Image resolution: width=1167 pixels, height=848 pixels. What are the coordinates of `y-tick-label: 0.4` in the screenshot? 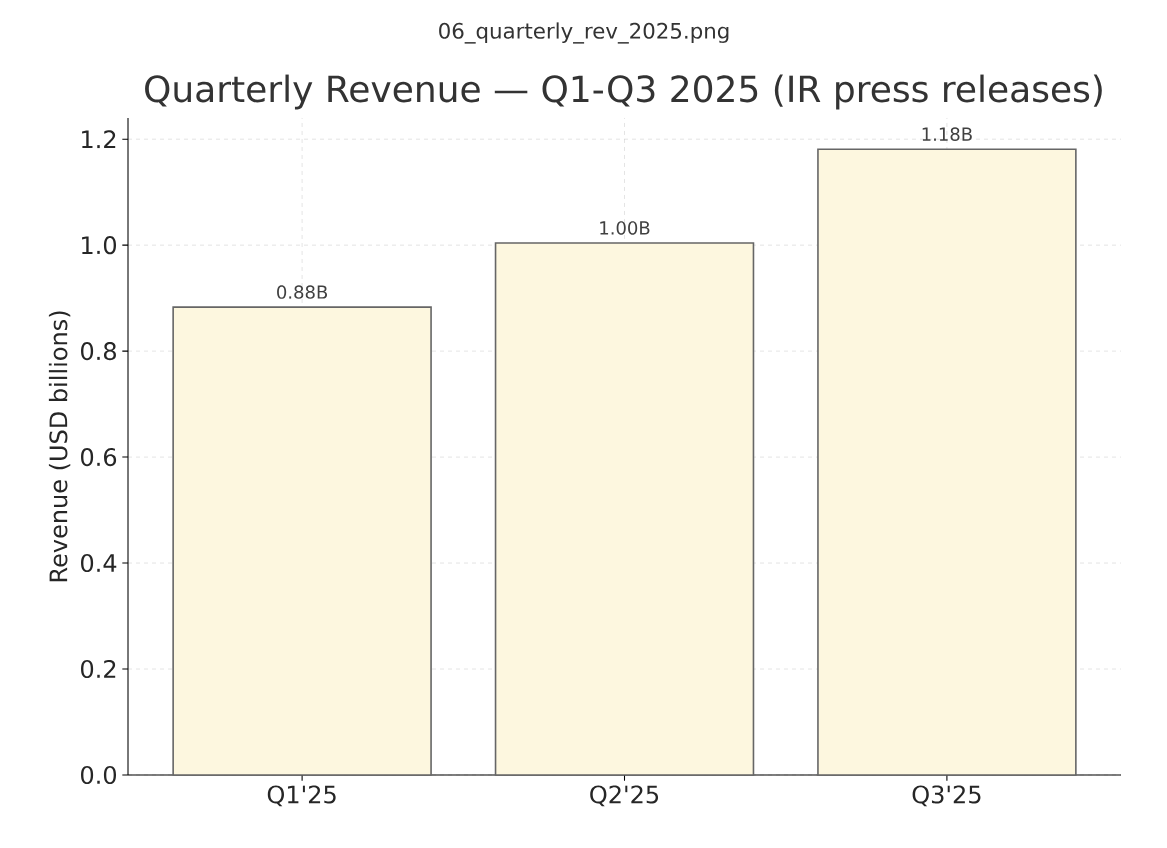 It's located at (99, 563).